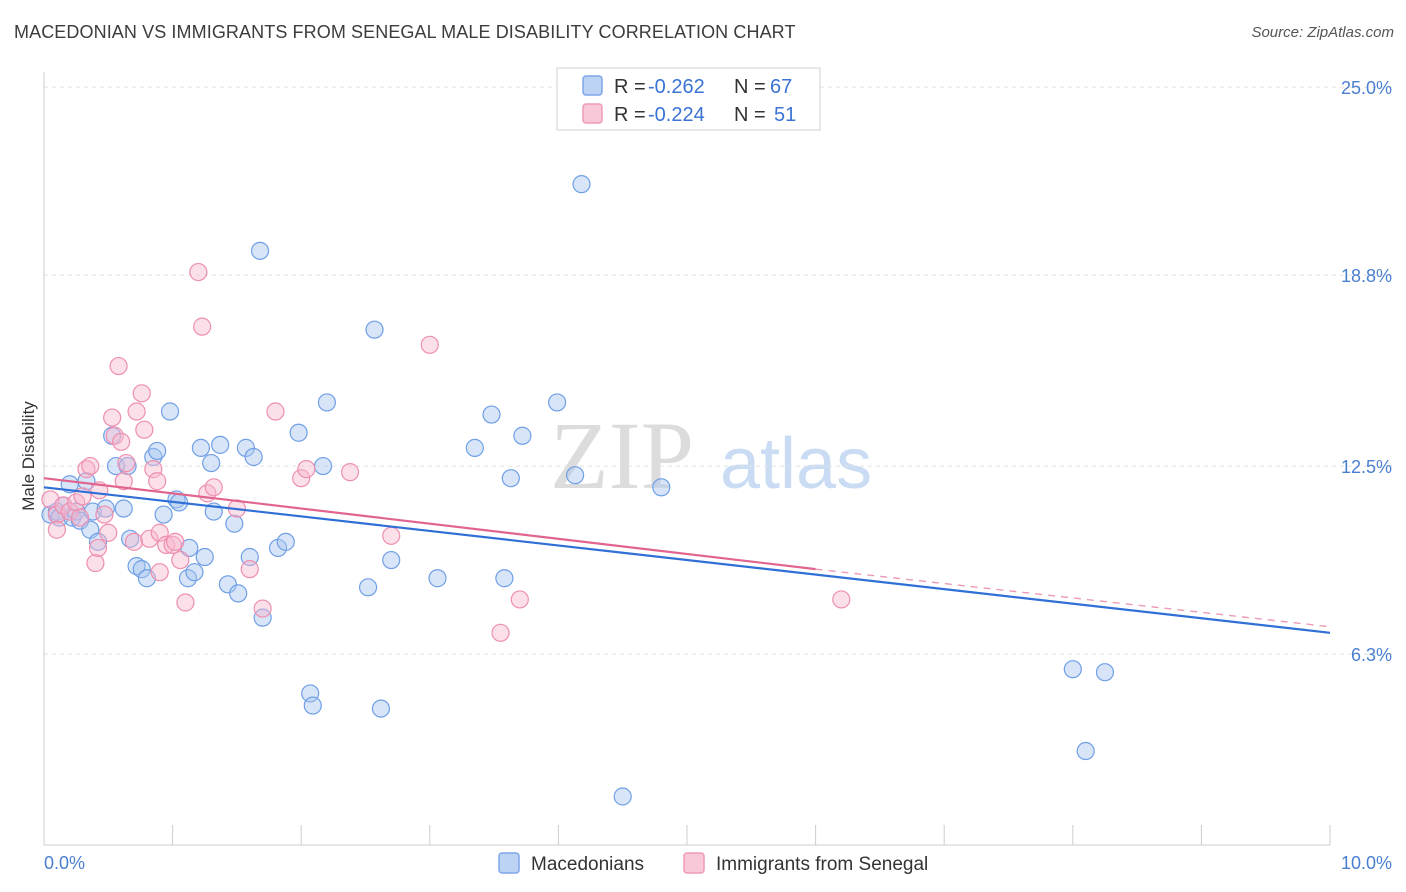 The width and height of the screenshot is (1406, 892). Describe the element at coordinates (64, 863) in the screenshot. I see `x-tick-label-min: 0.0%` at that location.